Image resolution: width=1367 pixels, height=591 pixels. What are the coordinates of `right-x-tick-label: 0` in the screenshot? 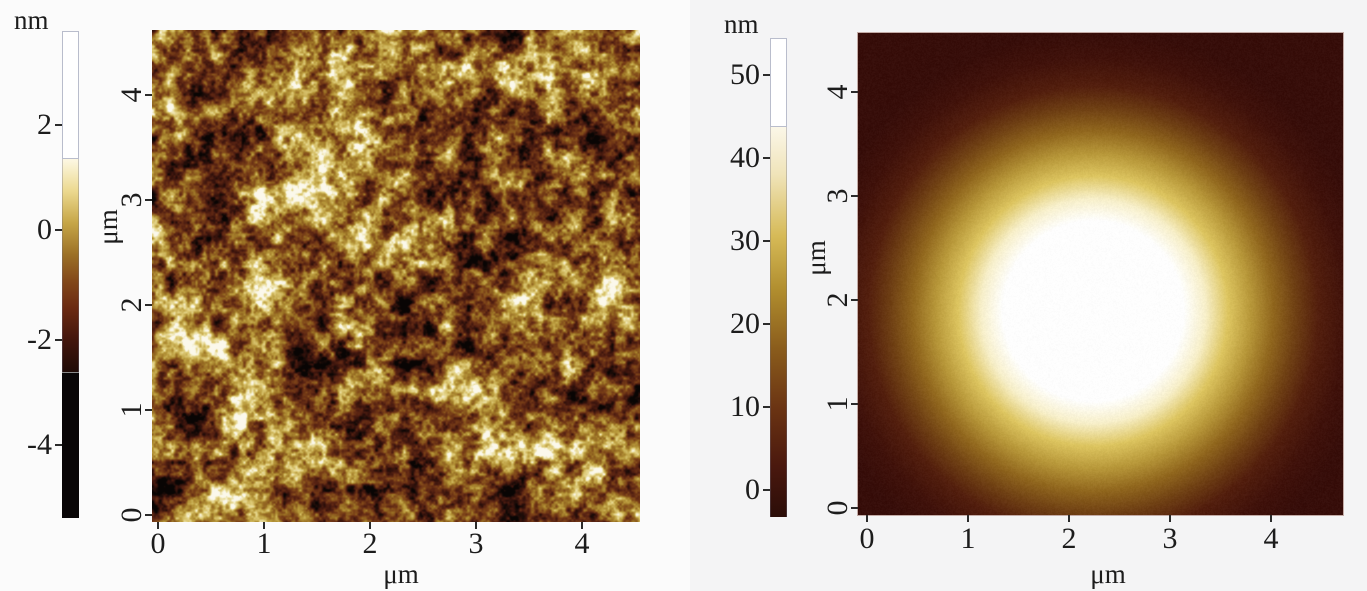 It's located at (867, 538).